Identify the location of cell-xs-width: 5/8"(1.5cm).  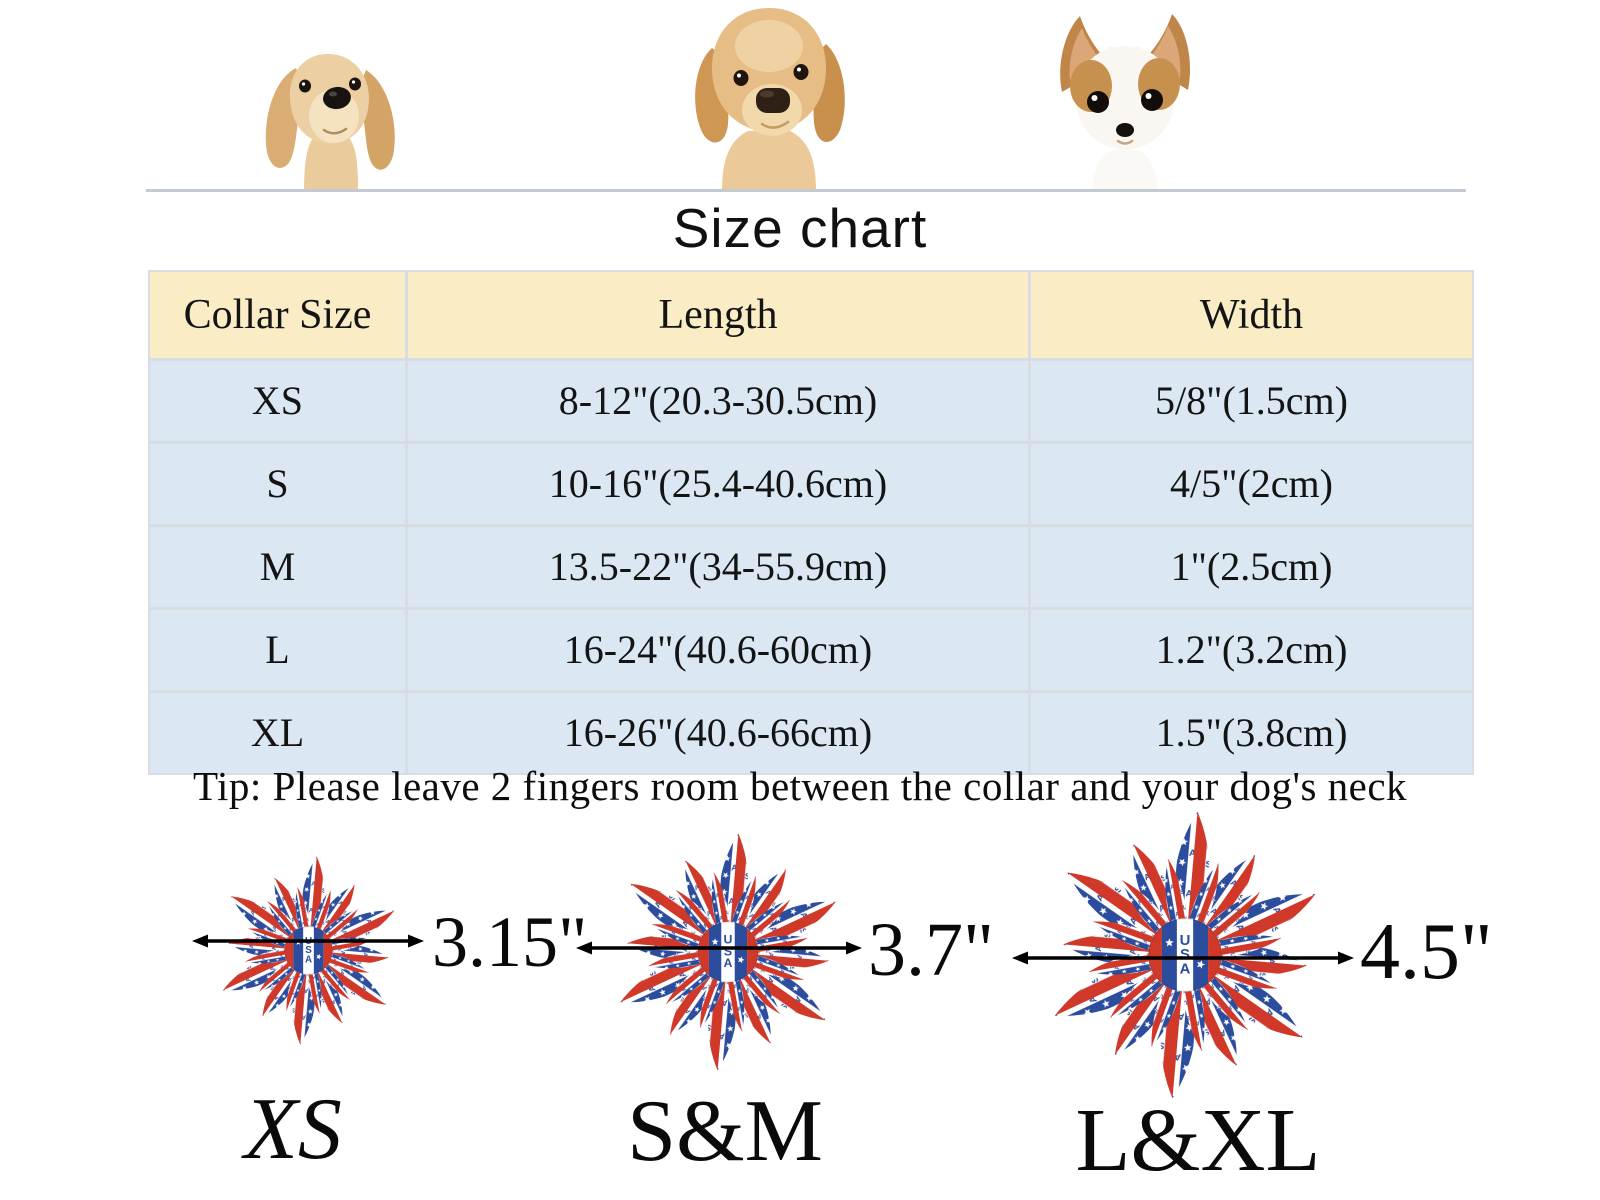
(1251, 401).